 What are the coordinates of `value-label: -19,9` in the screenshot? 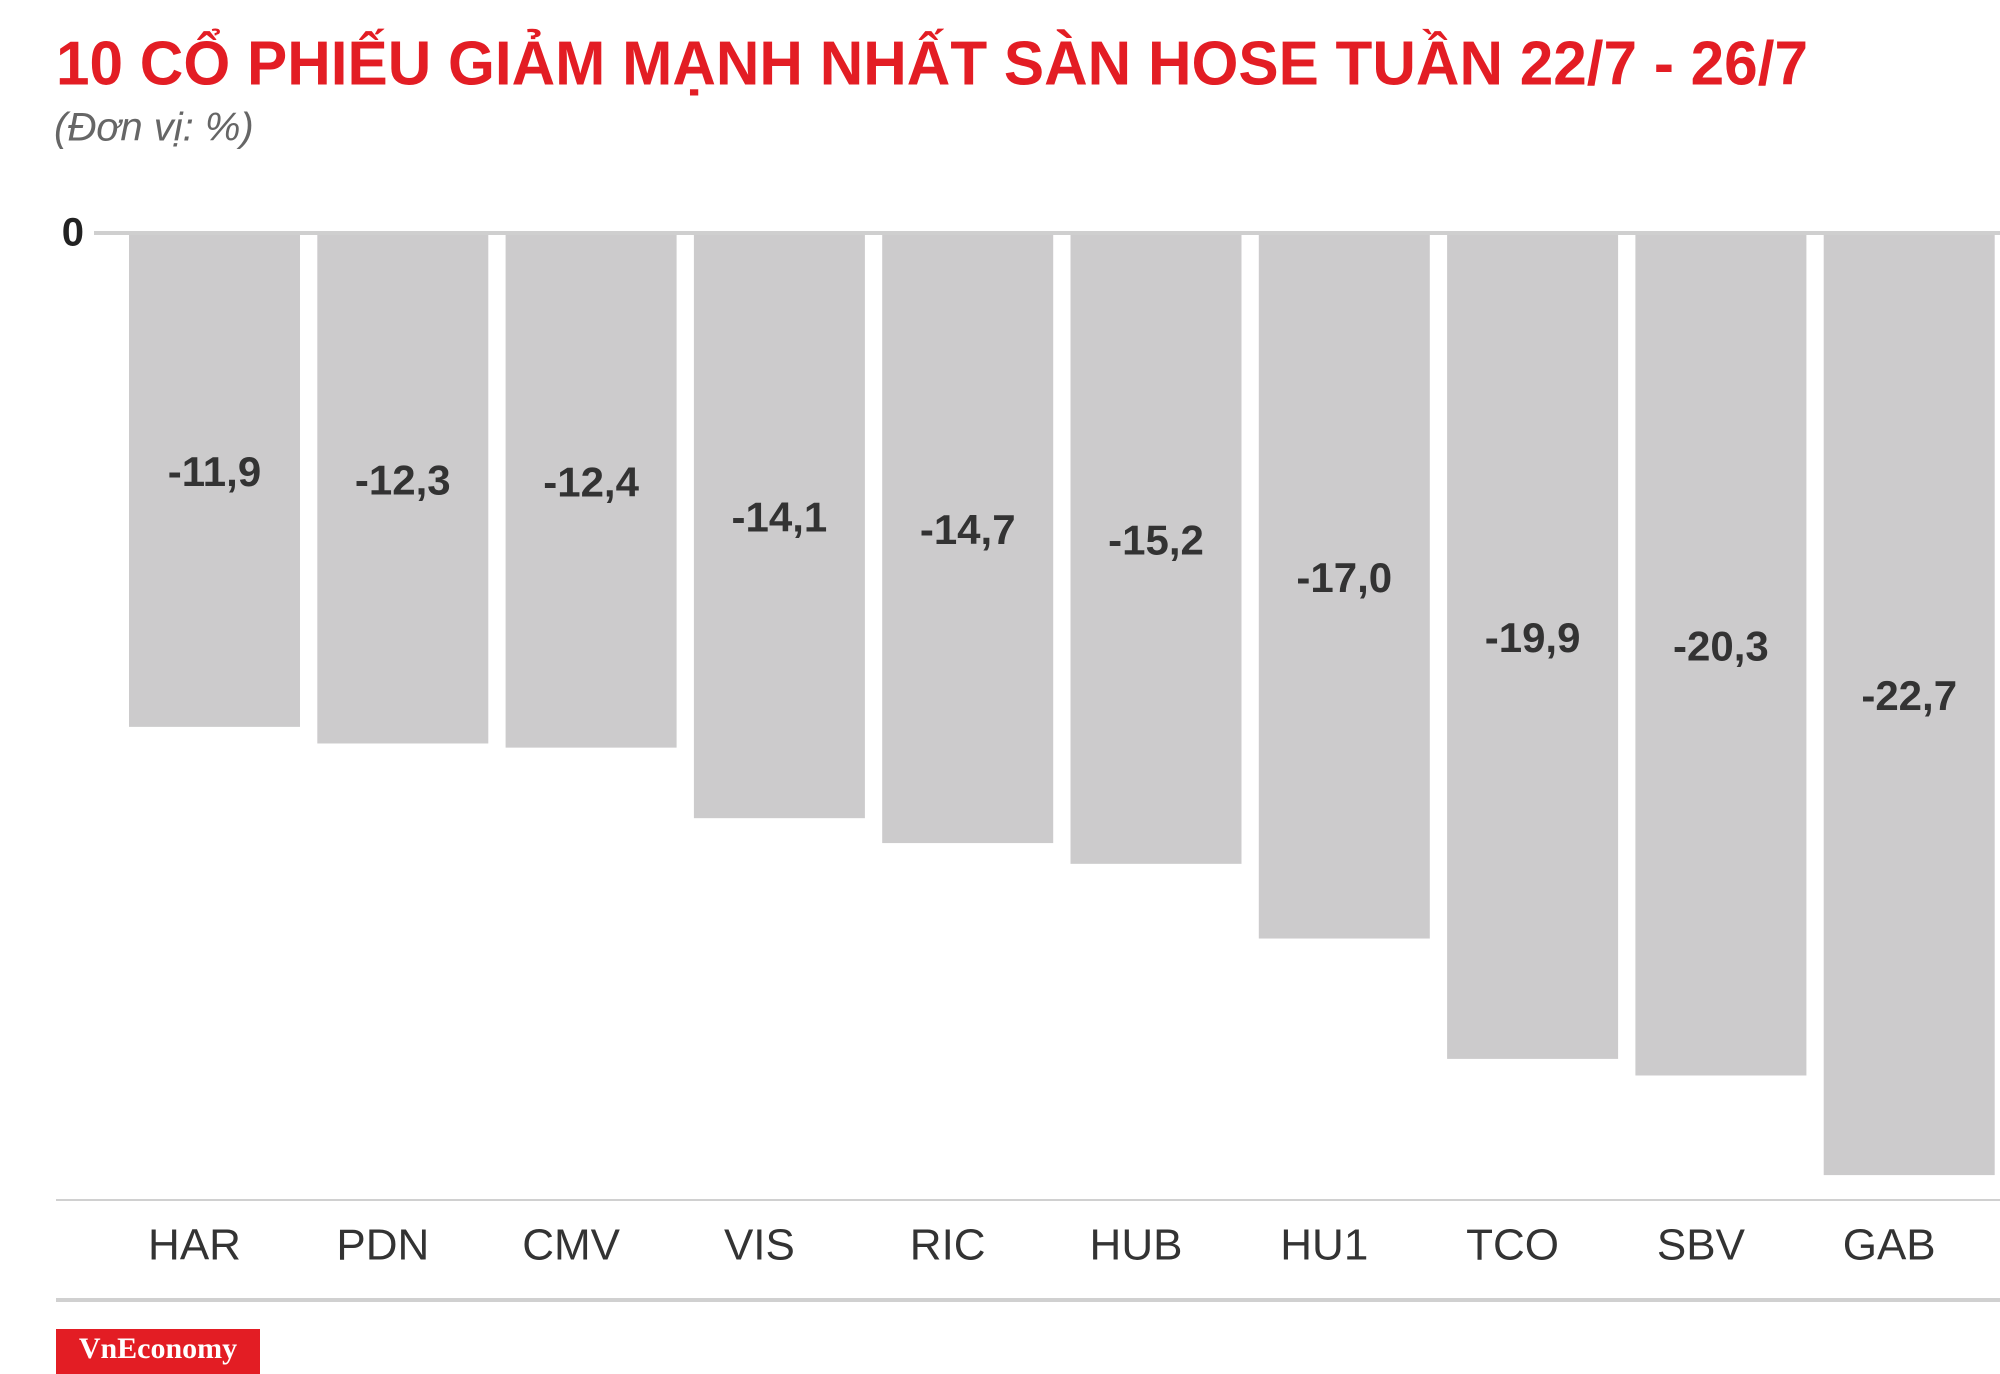 It's located at (1533, 637).